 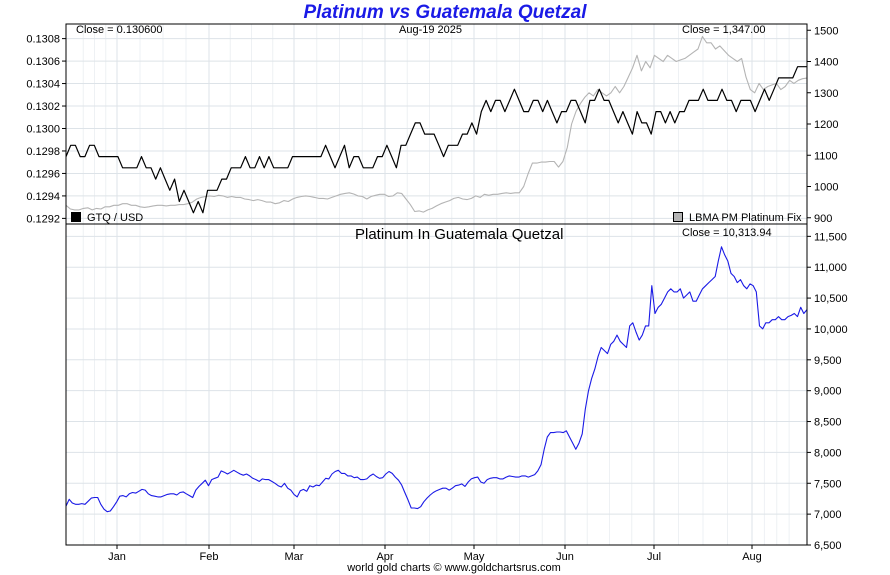 What do you see at coordinates (727, 233) in the screenshot?
I see `bottom-close-label: Close = 10,313.94` at bounding box center [727, 233].